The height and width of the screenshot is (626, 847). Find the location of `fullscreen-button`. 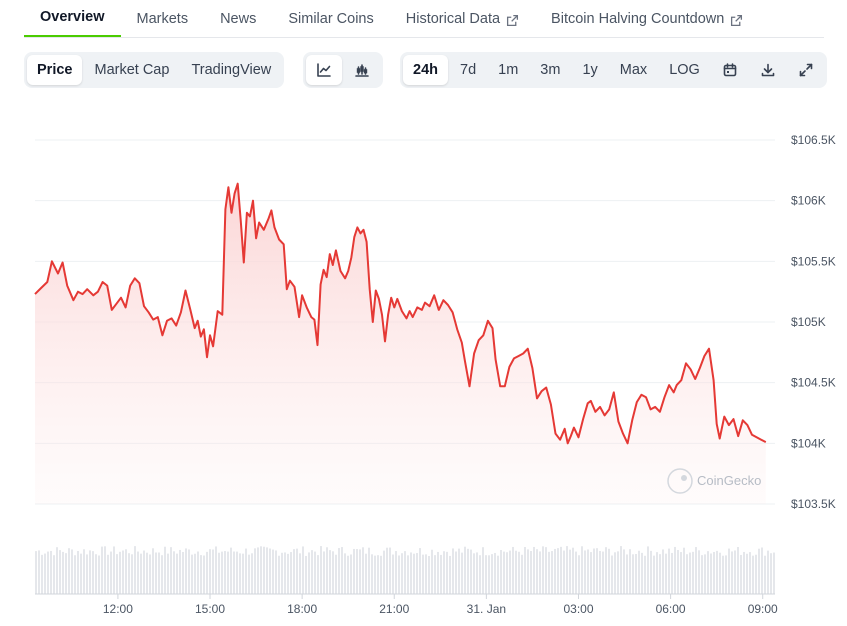

fullscreen-button is located at coordinates (806, 70).